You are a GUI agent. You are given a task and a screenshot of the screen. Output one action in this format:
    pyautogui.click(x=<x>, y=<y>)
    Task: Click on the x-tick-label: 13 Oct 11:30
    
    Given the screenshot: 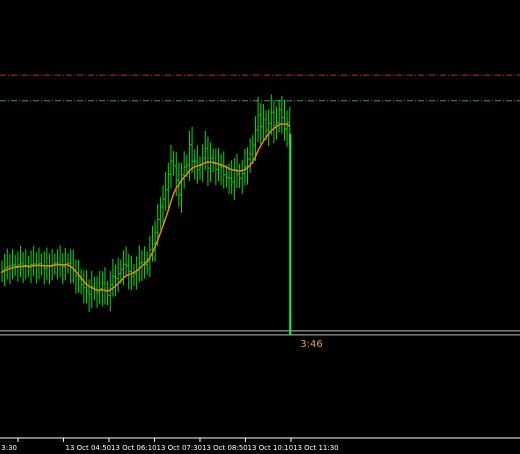 What is the action you would take?
    pyautogui.click(x=316, y=448)
    